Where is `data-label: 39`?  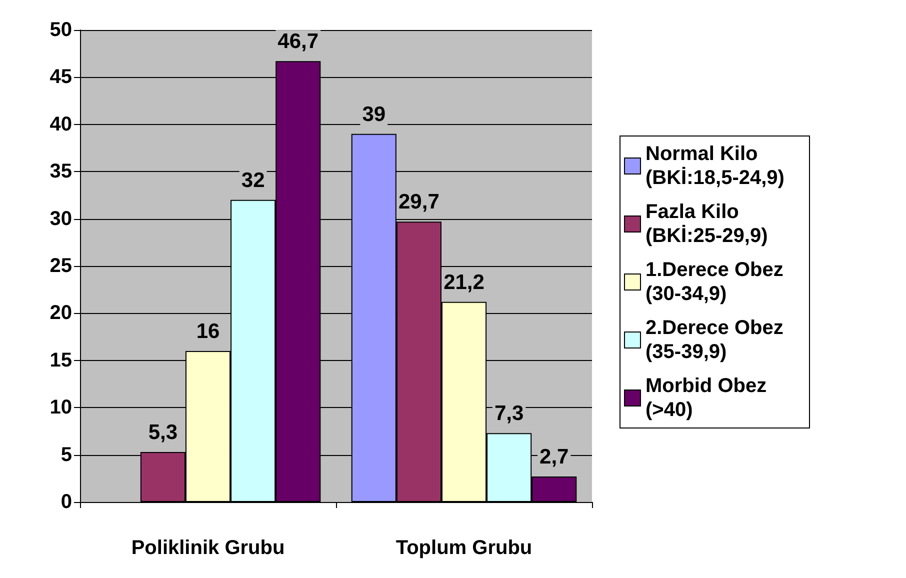 data-label: 39 is located at coordinates (374, 114).